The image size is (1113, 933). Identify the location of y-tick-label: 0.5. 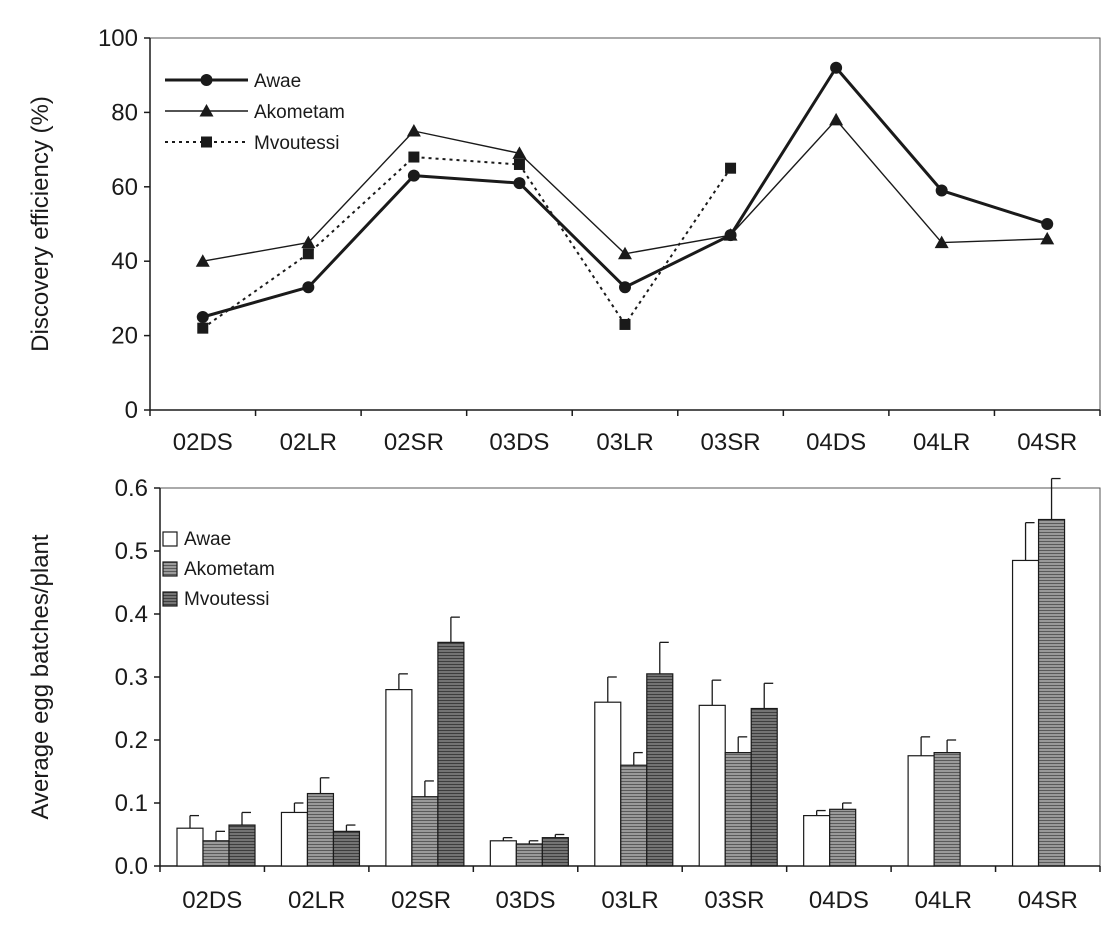
(131, 551).